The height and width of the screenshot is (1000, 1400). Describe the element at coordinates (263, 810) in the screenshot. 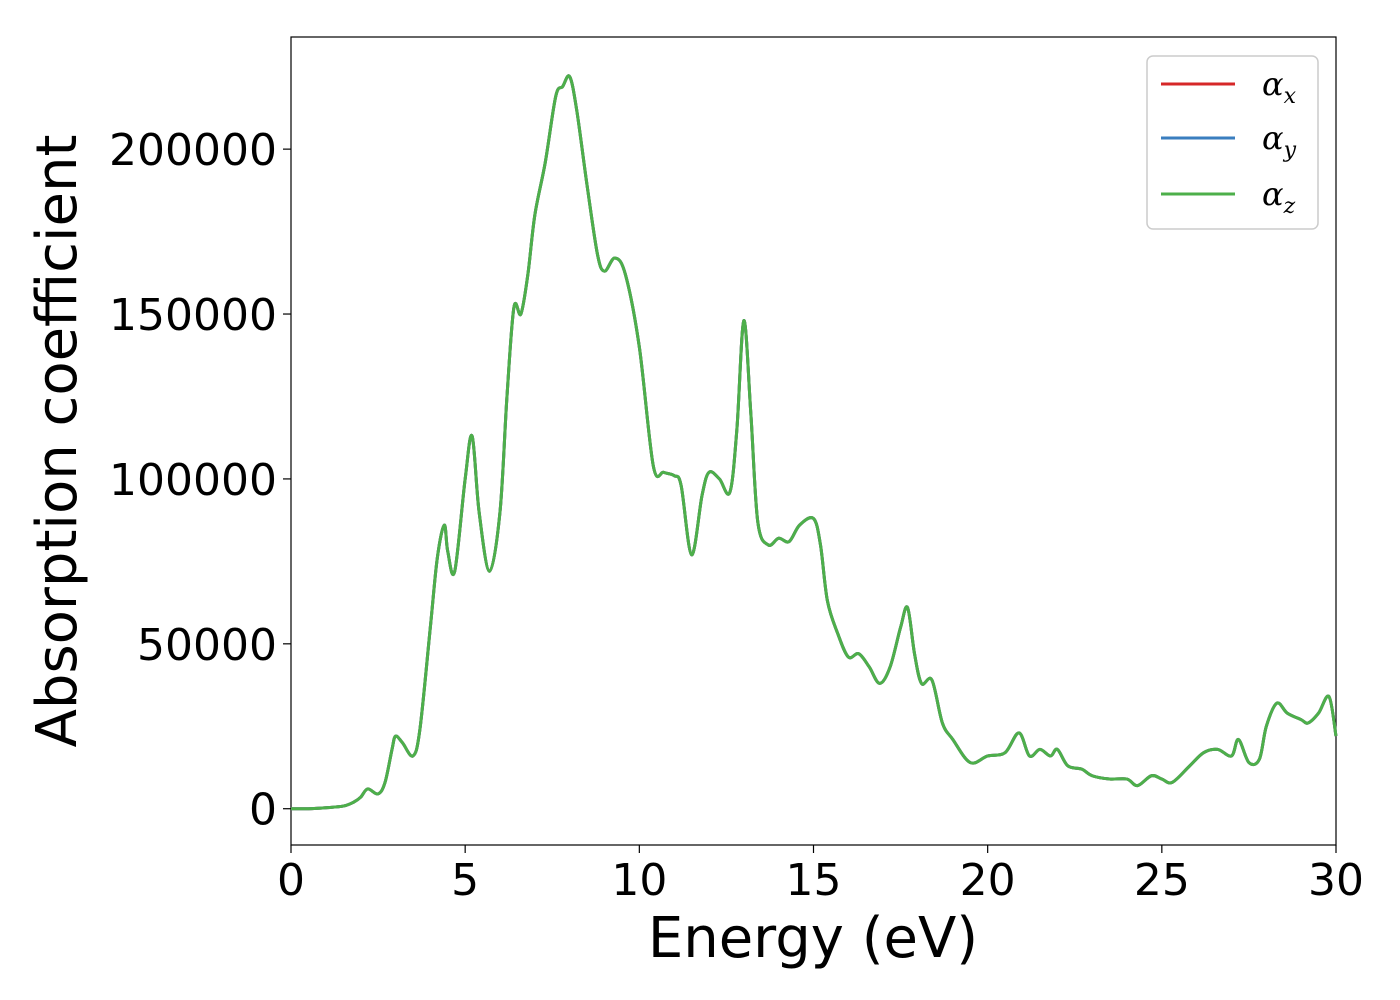

I see `y-tick-label: 0` at that location.